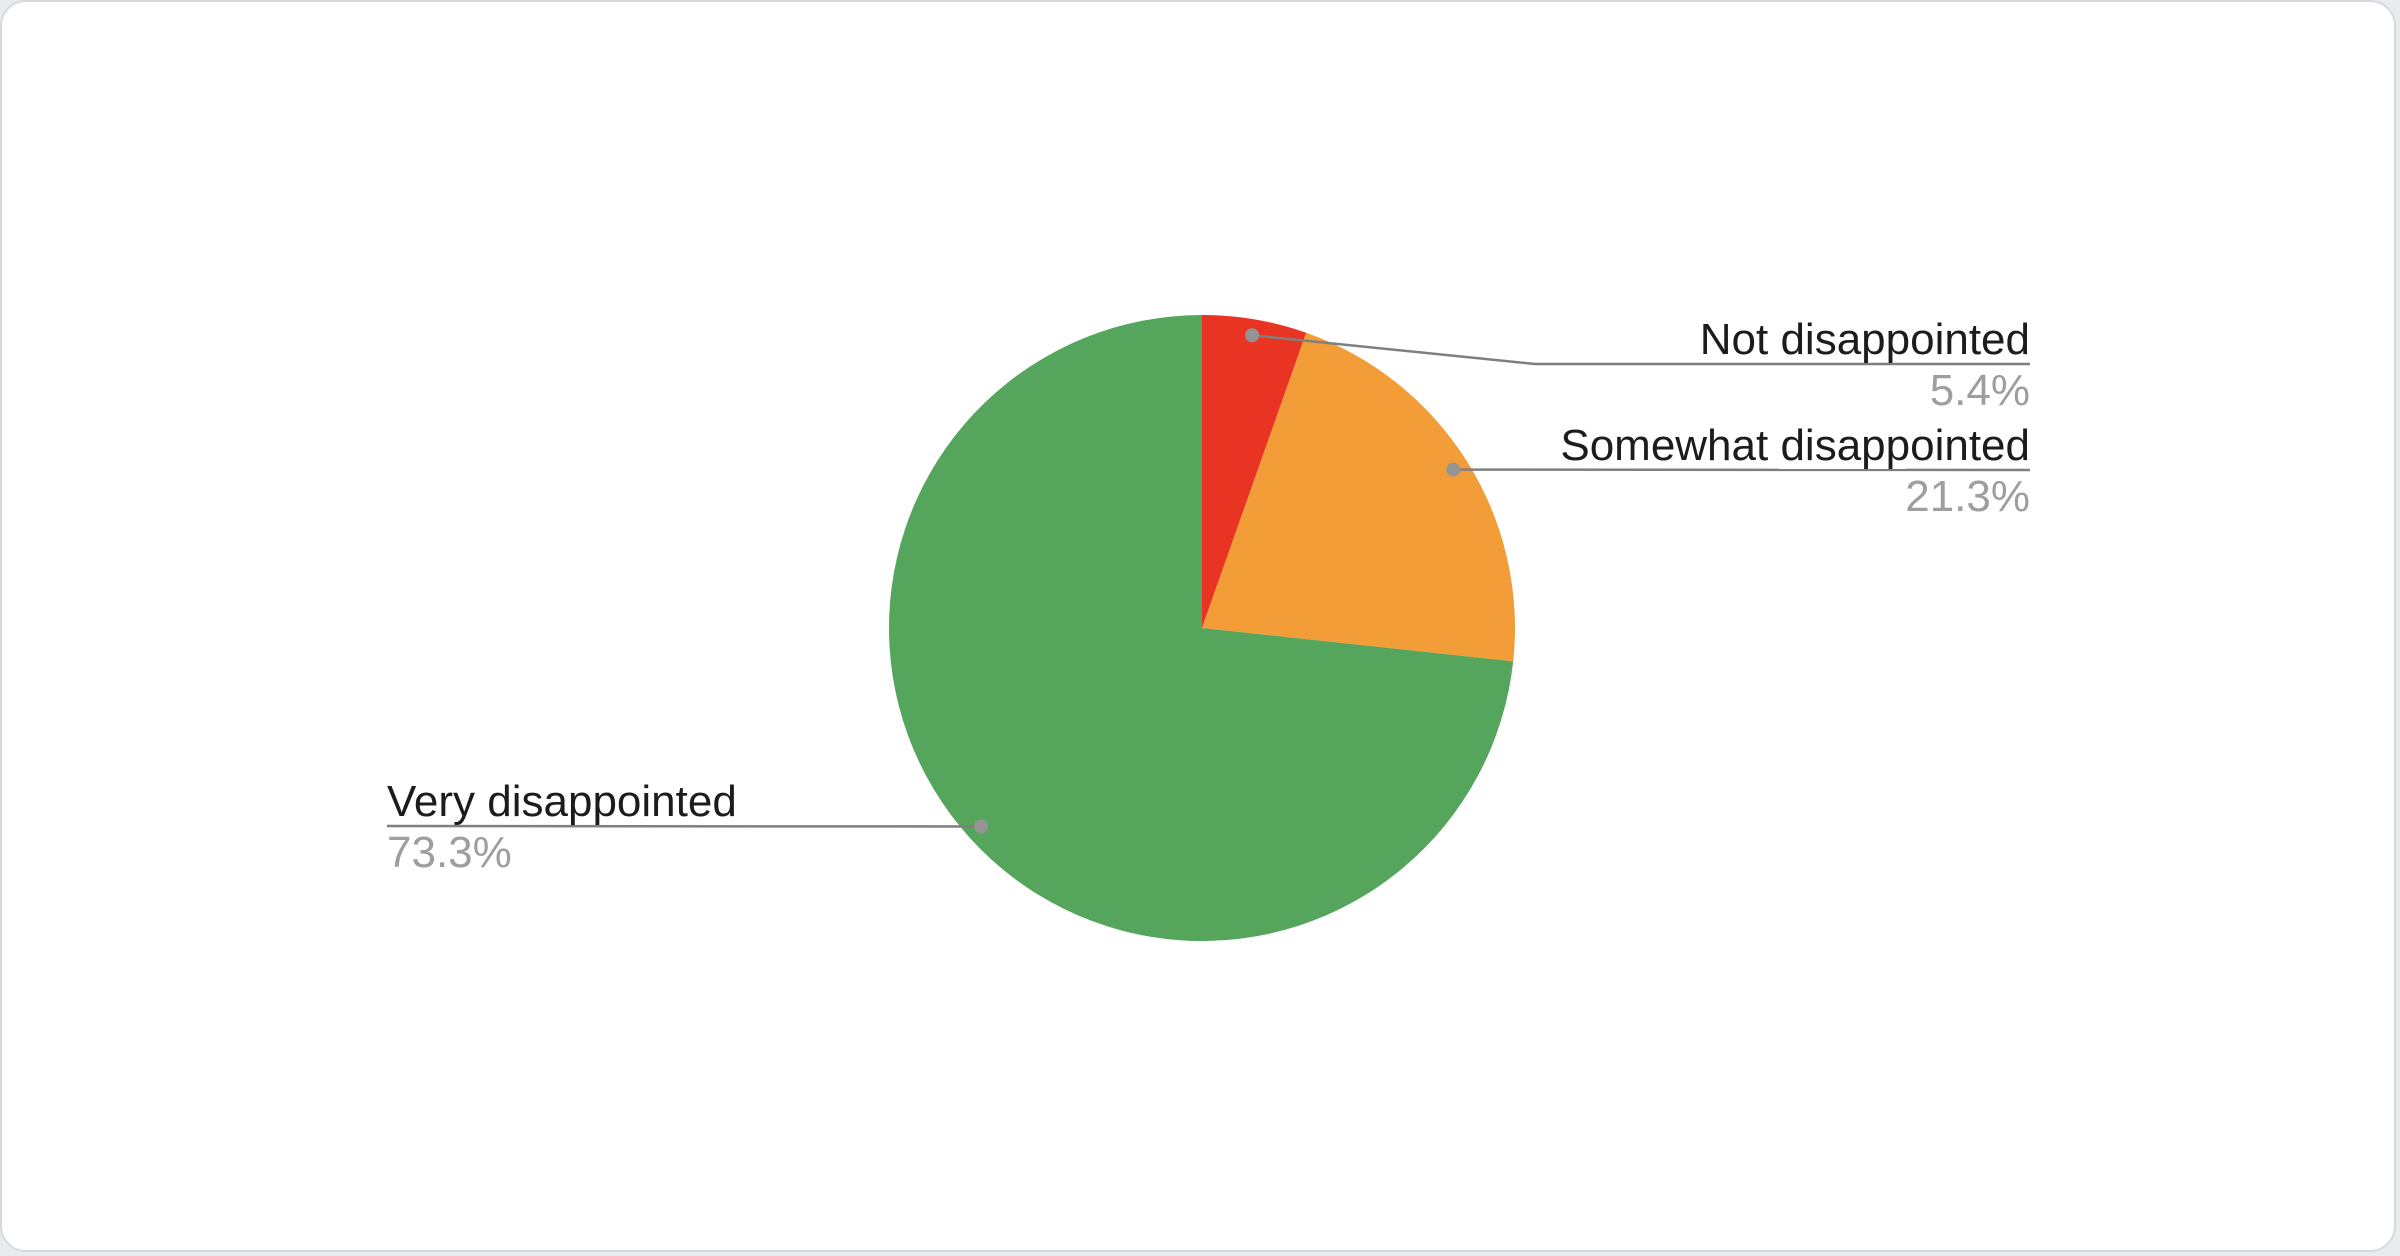  I want to click on slice-label-somewhat-disappointed: Somewhat disappointed, so click(1795, 445).